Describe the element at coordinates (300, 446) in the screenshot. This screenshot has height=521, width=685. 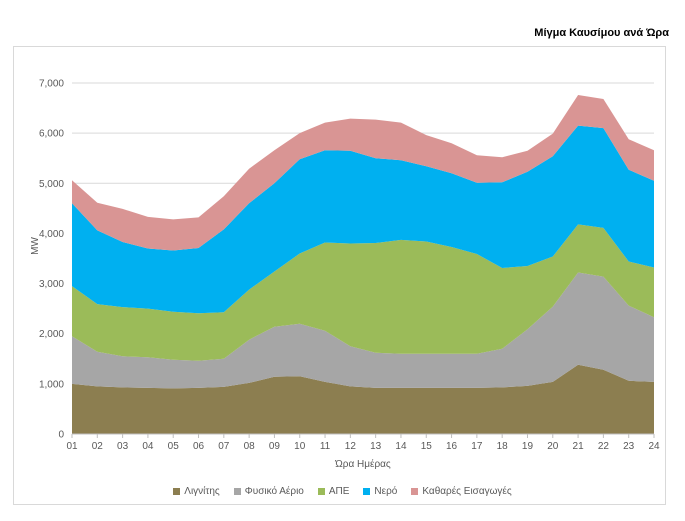
I see `x-tick-label: 10` at that location.